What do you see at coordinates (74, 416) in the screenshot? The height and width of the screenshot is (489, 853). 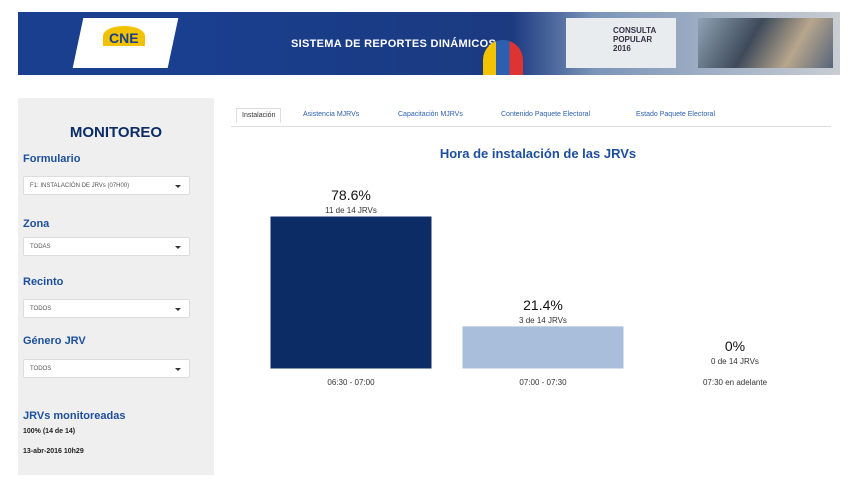 I see `summary-label: JRVs monitoreadas` at bounding box center [74, 416].